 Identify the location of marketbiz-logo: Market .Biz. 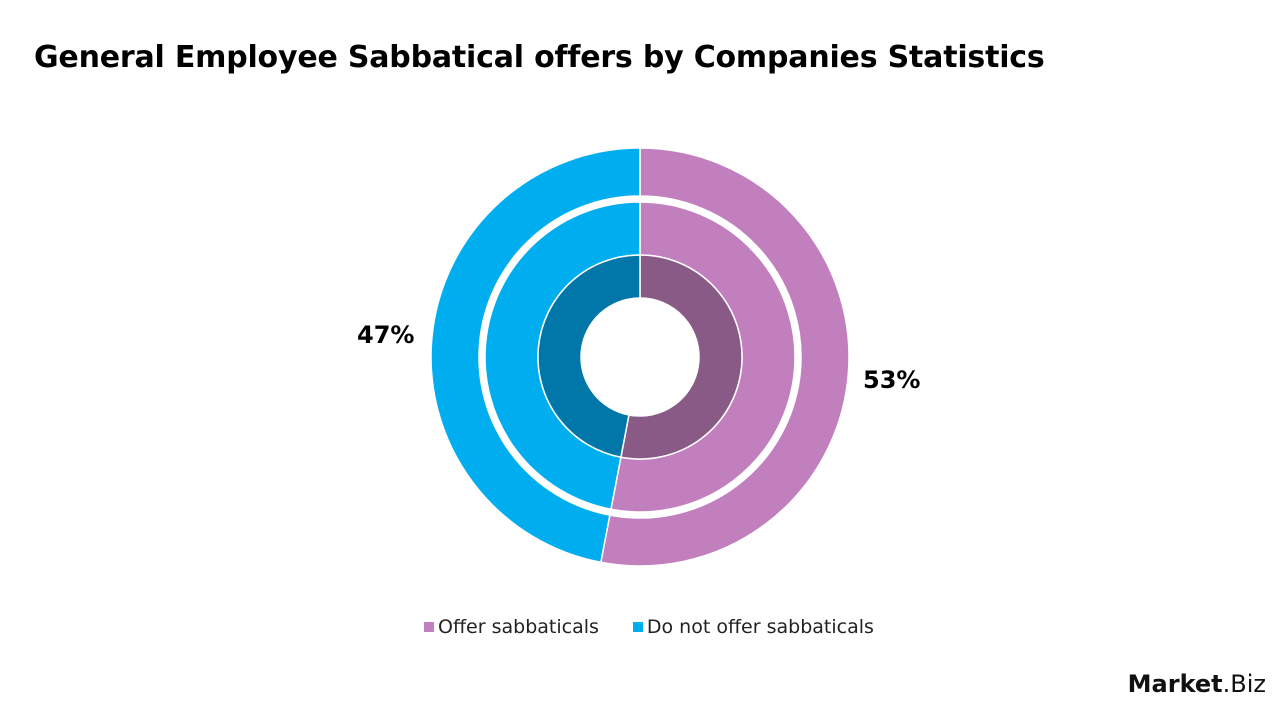
(1197, 684).